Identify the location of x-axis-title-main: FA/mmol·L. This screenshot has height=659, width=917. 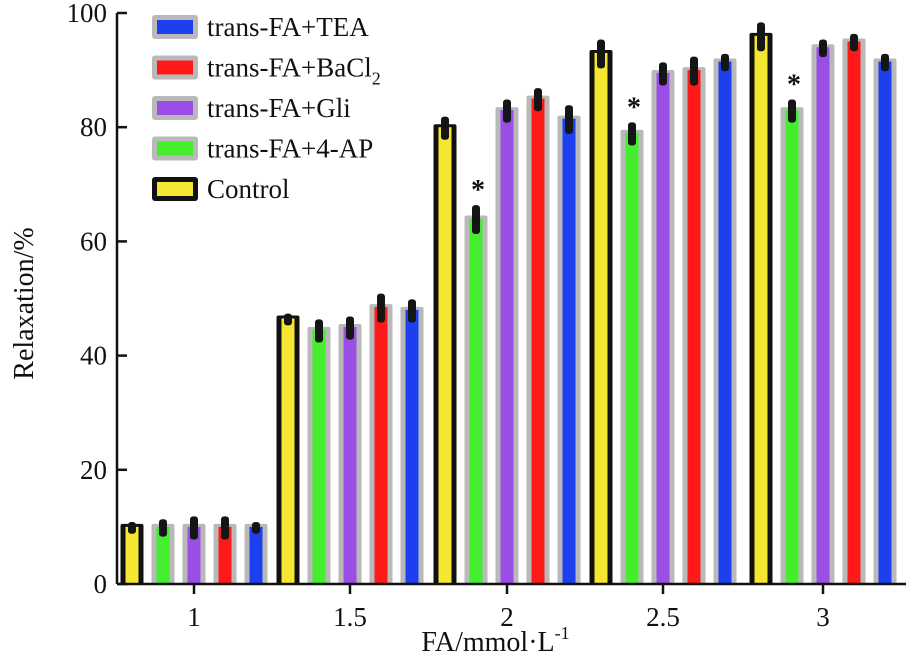
(487, 642).